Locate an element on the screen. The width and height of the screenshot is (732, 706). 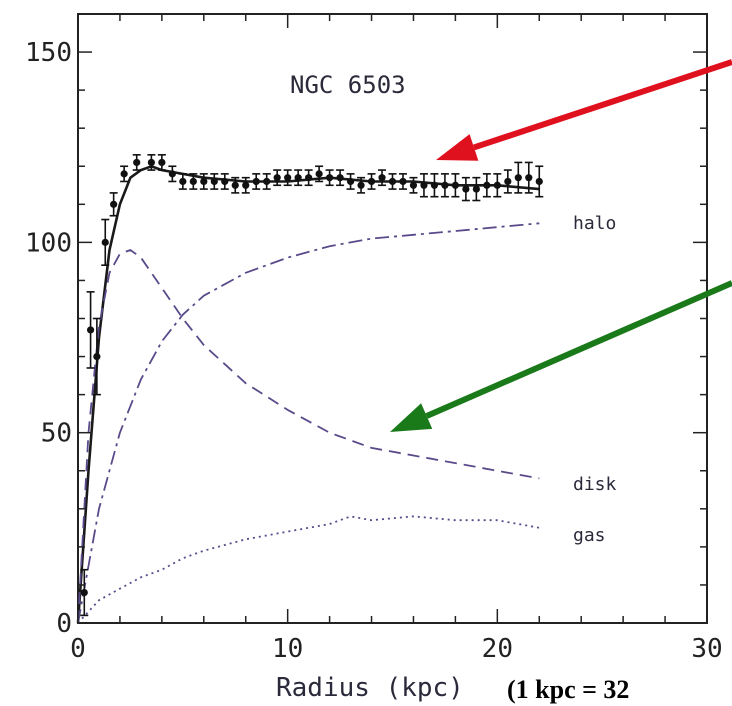
red-arrow-shaft is located at coordinates (602, 105).